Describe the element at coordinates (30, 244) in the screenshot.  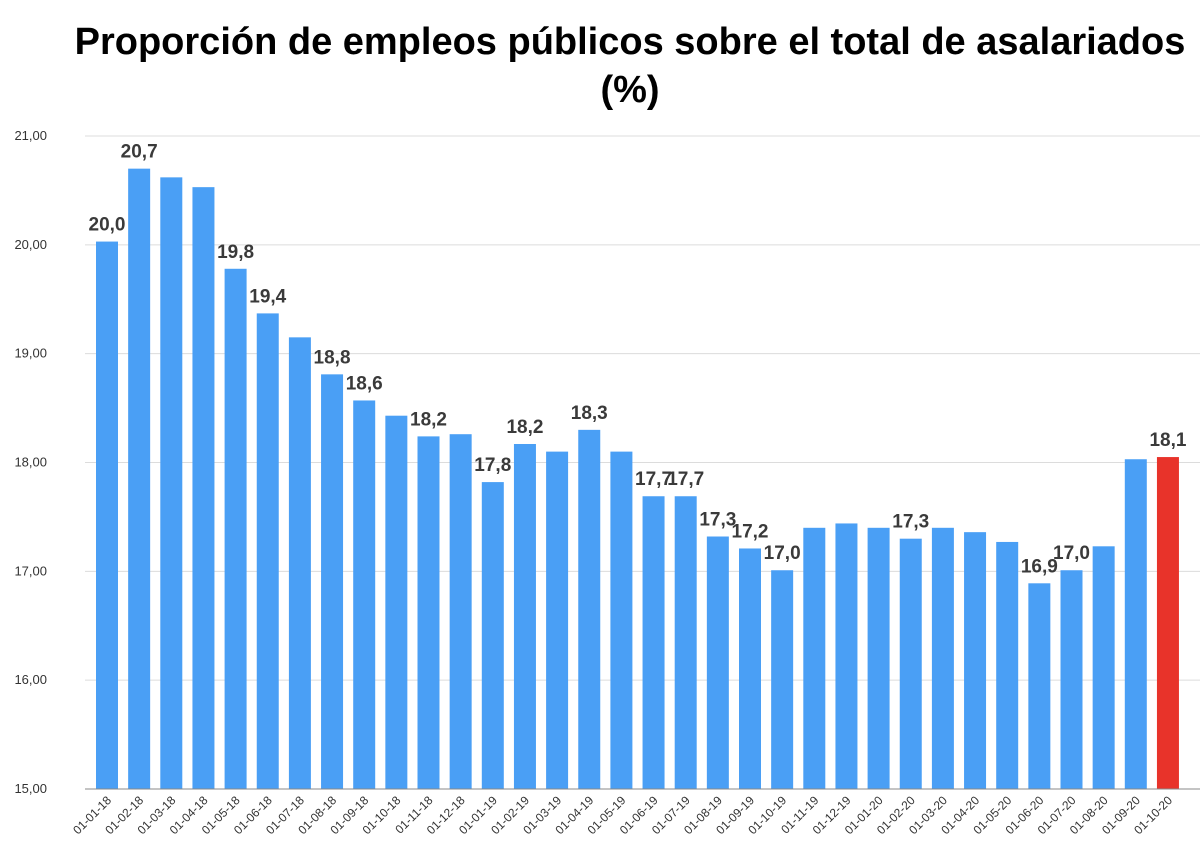
I see `y-tick-label: 20,00` at that location.